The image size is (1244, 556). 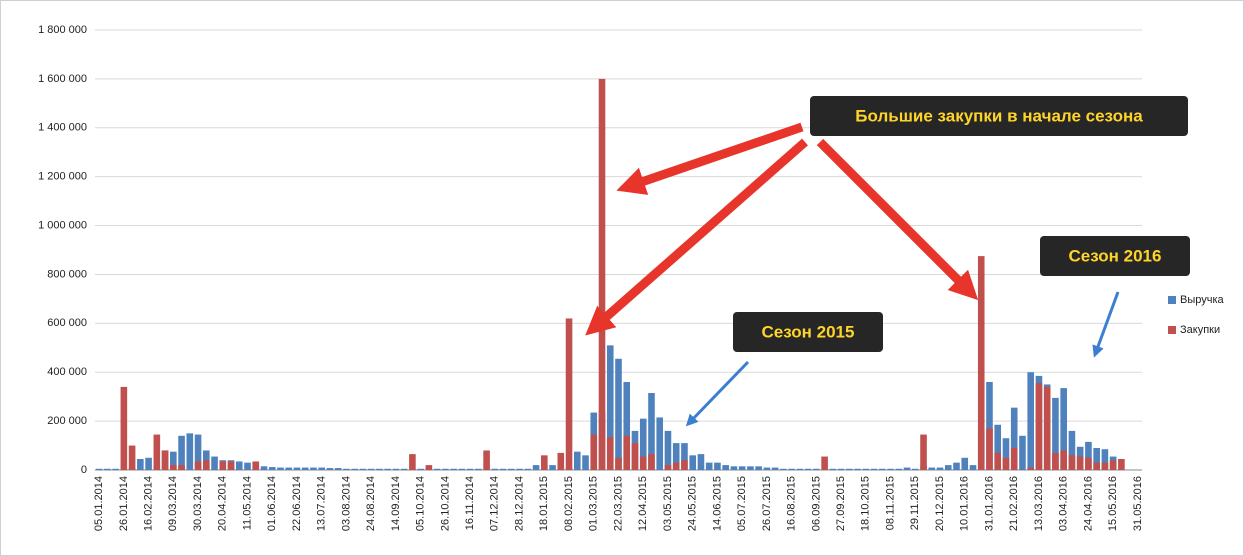 I want to click on legend-swatch, so click(x=1172, y=330).